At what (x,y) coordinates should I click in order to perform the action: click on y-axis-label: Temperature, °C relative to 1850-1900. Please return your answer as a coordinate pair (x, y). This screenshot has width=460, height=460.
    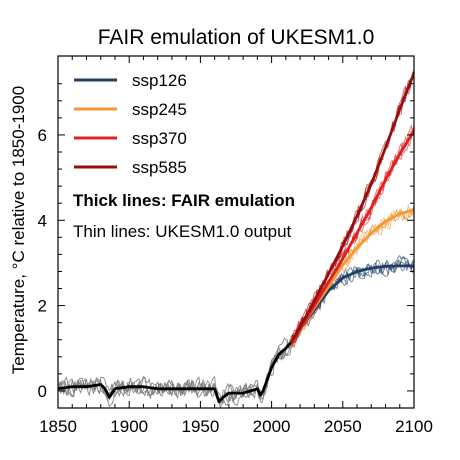
    Looking at the image, I should click on (18, 230).